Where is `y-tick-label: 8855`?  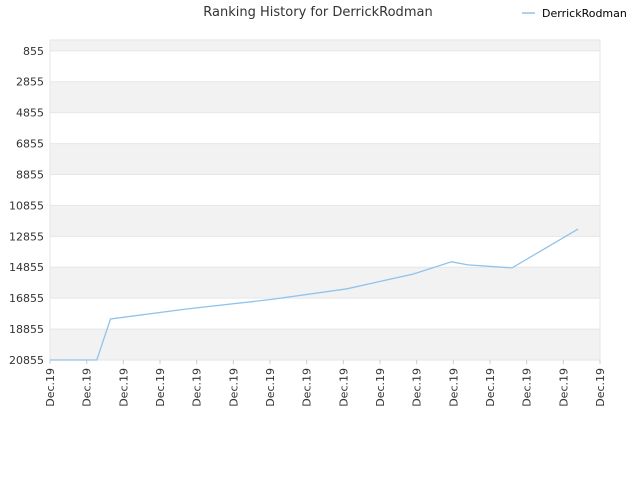
y-tick-label: 8855 is located at coordinates (30, 174).